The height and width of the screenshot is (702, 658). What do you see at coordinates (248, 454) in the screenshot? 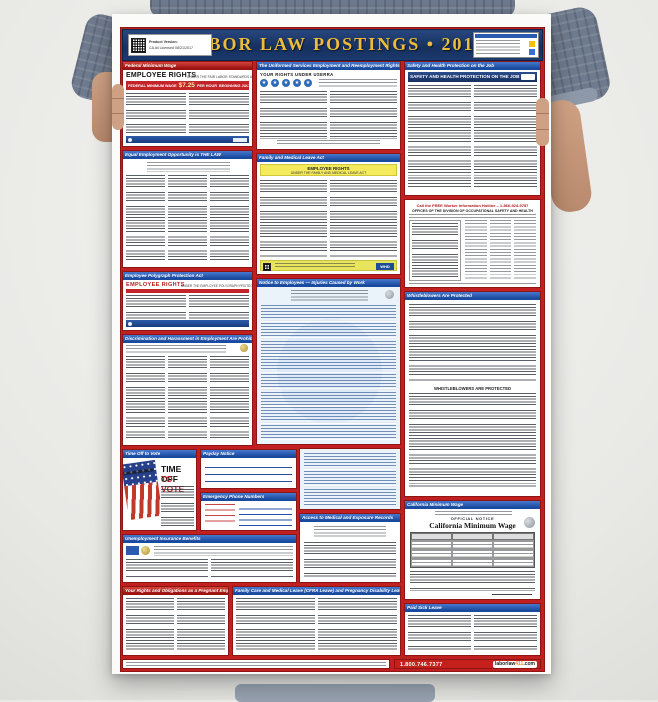
I see `payday-header: Payday Notice` at bounding box center [248, 454].